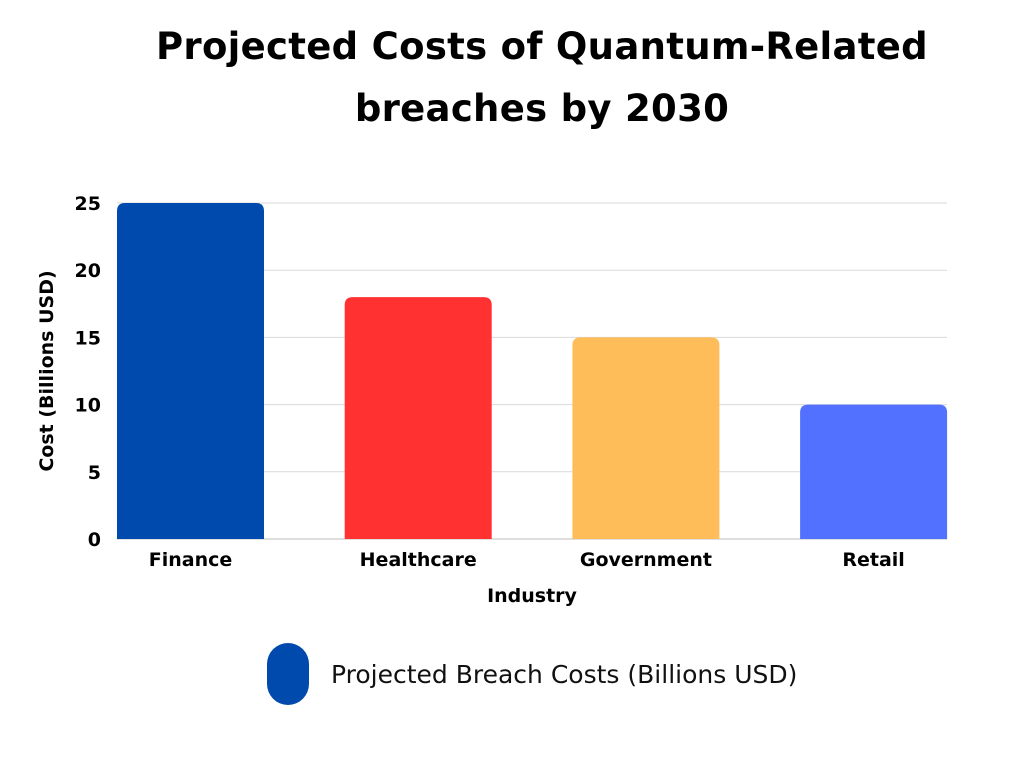 This screenshot has height=768, width=1024. I want to click on chart-title-line-2: breaches by 2030, so click(542, 108).